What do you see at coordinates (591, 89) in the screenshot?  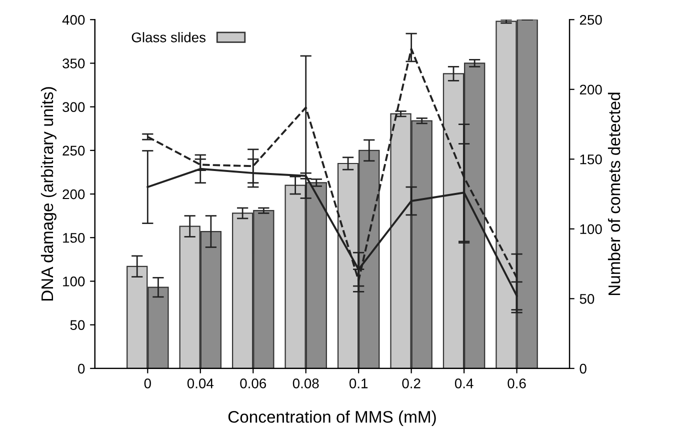 I see `y2-tick-label: 200` at bounding box center [591, 89].